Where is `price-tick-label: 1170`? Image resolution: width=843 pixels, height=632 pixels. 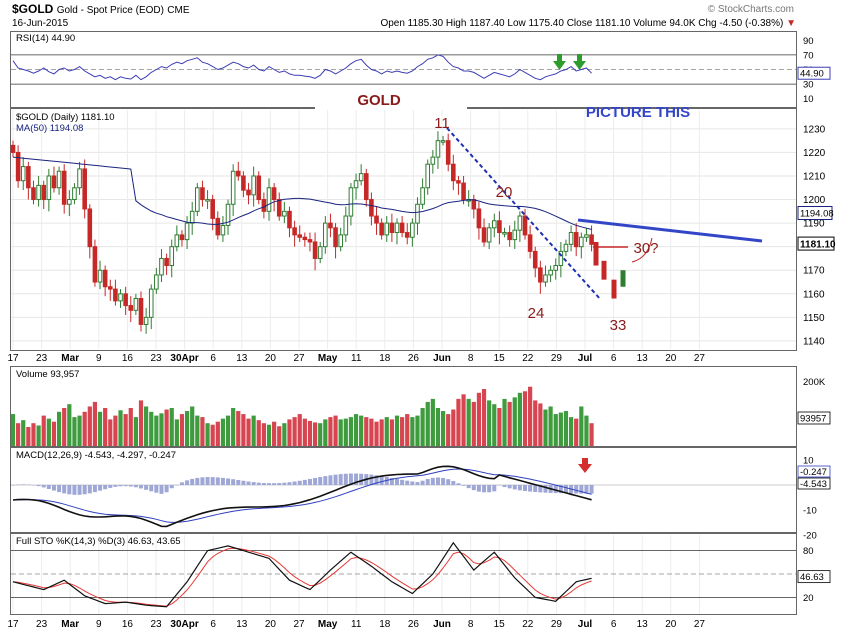 price-tick-label: 1170 is located at coordinates (814, 271).